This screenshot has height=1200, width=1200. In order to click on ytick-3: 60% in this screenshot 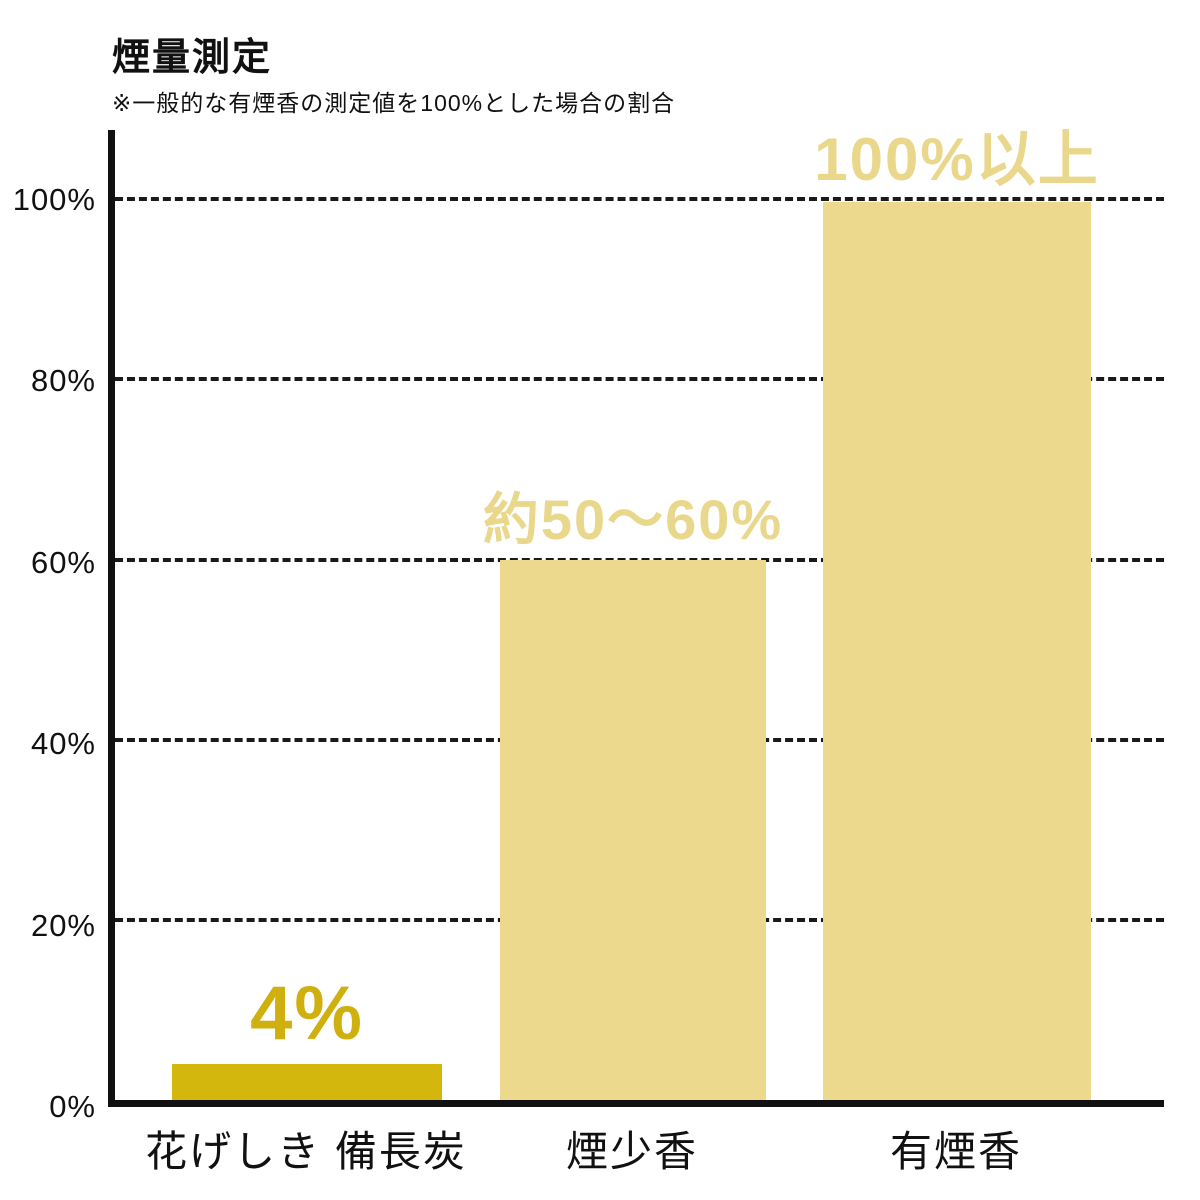, I will do `click(63, 562)`.